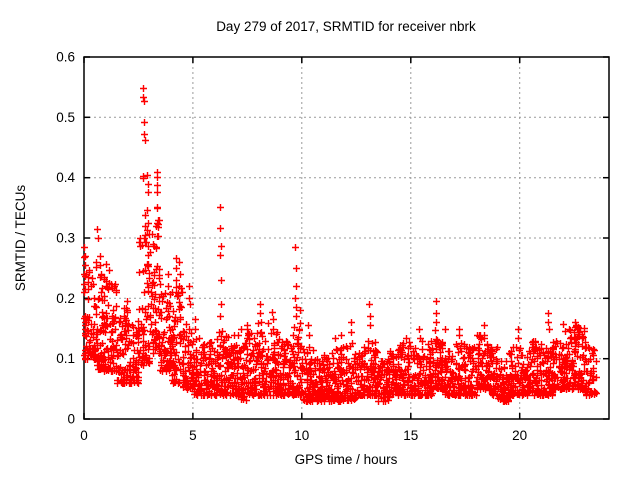  What do you see at coordinates (519, 435) in the screenshot?
I see `x-tick-label: 20` at bounding box center [519, 435].